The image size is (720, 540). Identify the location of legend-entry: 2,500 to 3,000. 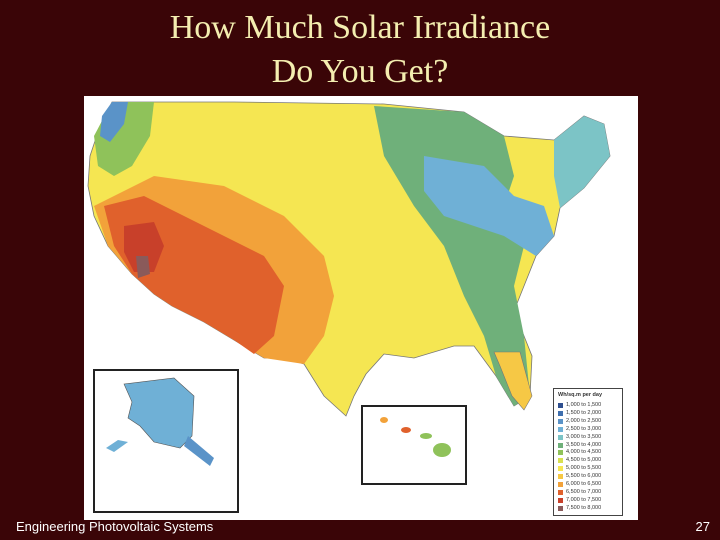
(589, 429).